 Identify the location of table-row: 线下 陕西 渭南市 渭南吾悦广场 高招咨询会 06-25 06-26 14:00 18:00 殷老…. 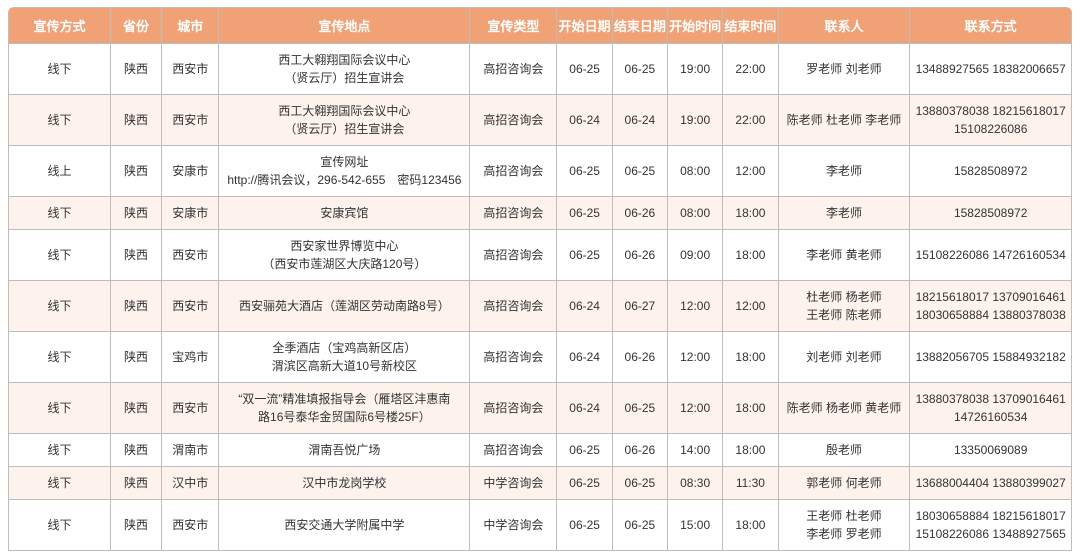
(540, 450).